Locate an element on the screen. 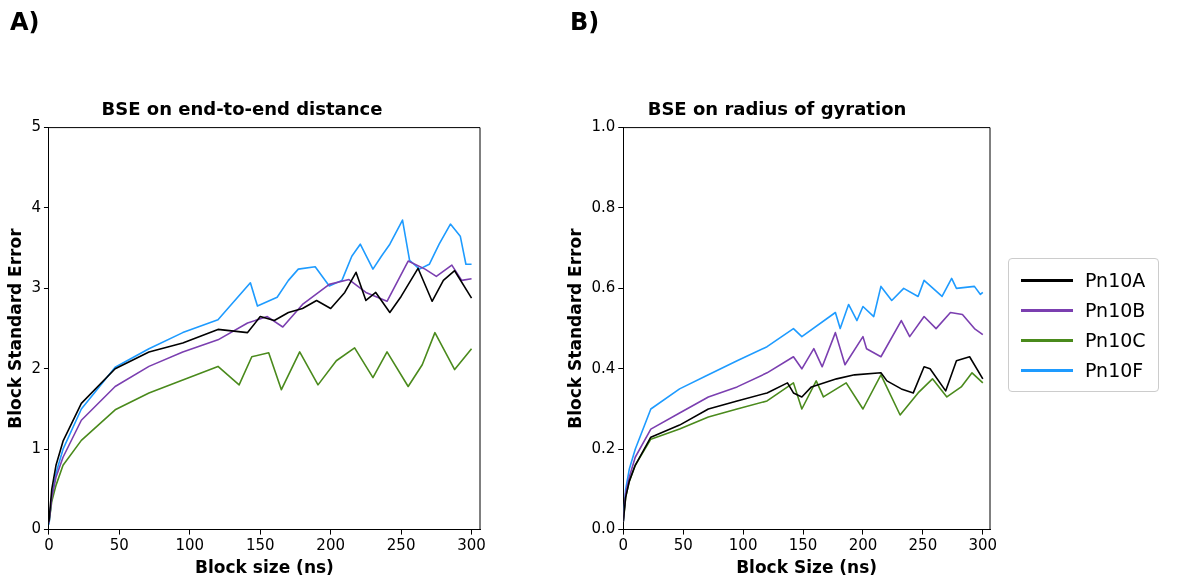 Image resolution: width=1194 pixels, height=579 pixels. y-tick-label: 3 is located at coordinates (36, 287).